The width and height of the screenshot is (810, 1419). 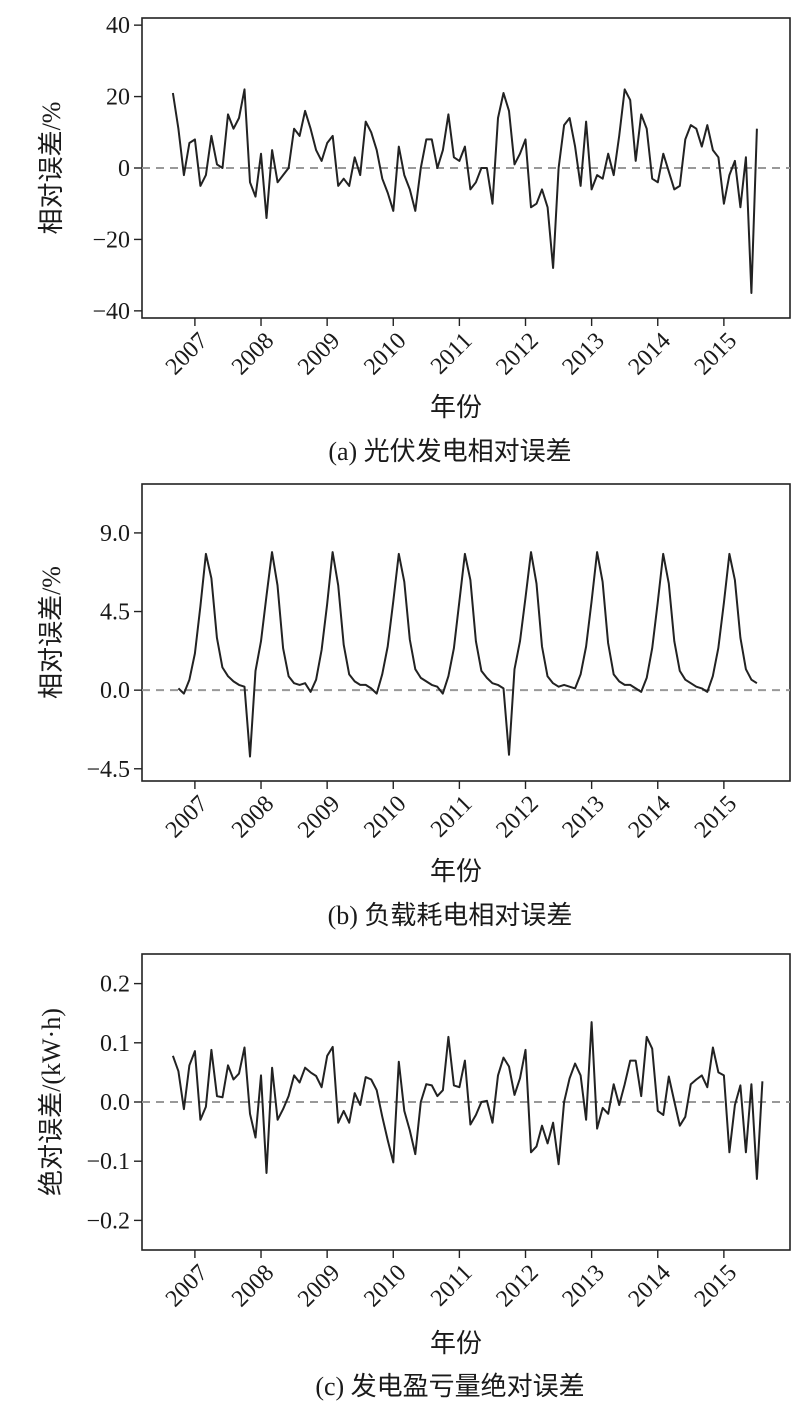 What do you see at coordinates (118, 98) in the screenshot?
I see `y-tick-label: 20` at bounding box center [118, 98].